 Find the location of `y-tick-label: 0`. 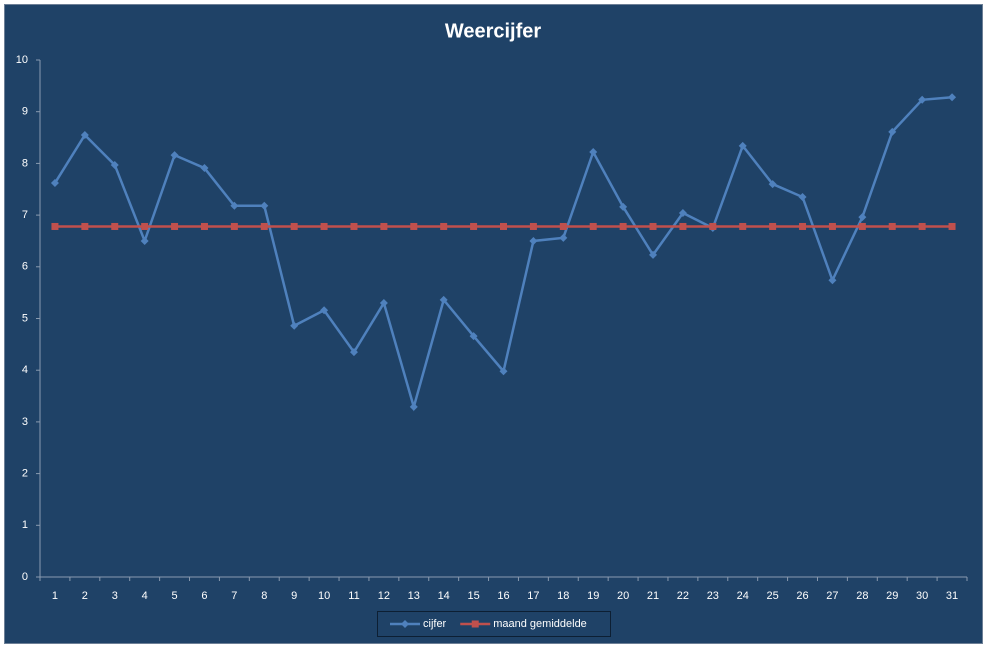

y-tick-label: 0 is located at coordinates (25, 577).